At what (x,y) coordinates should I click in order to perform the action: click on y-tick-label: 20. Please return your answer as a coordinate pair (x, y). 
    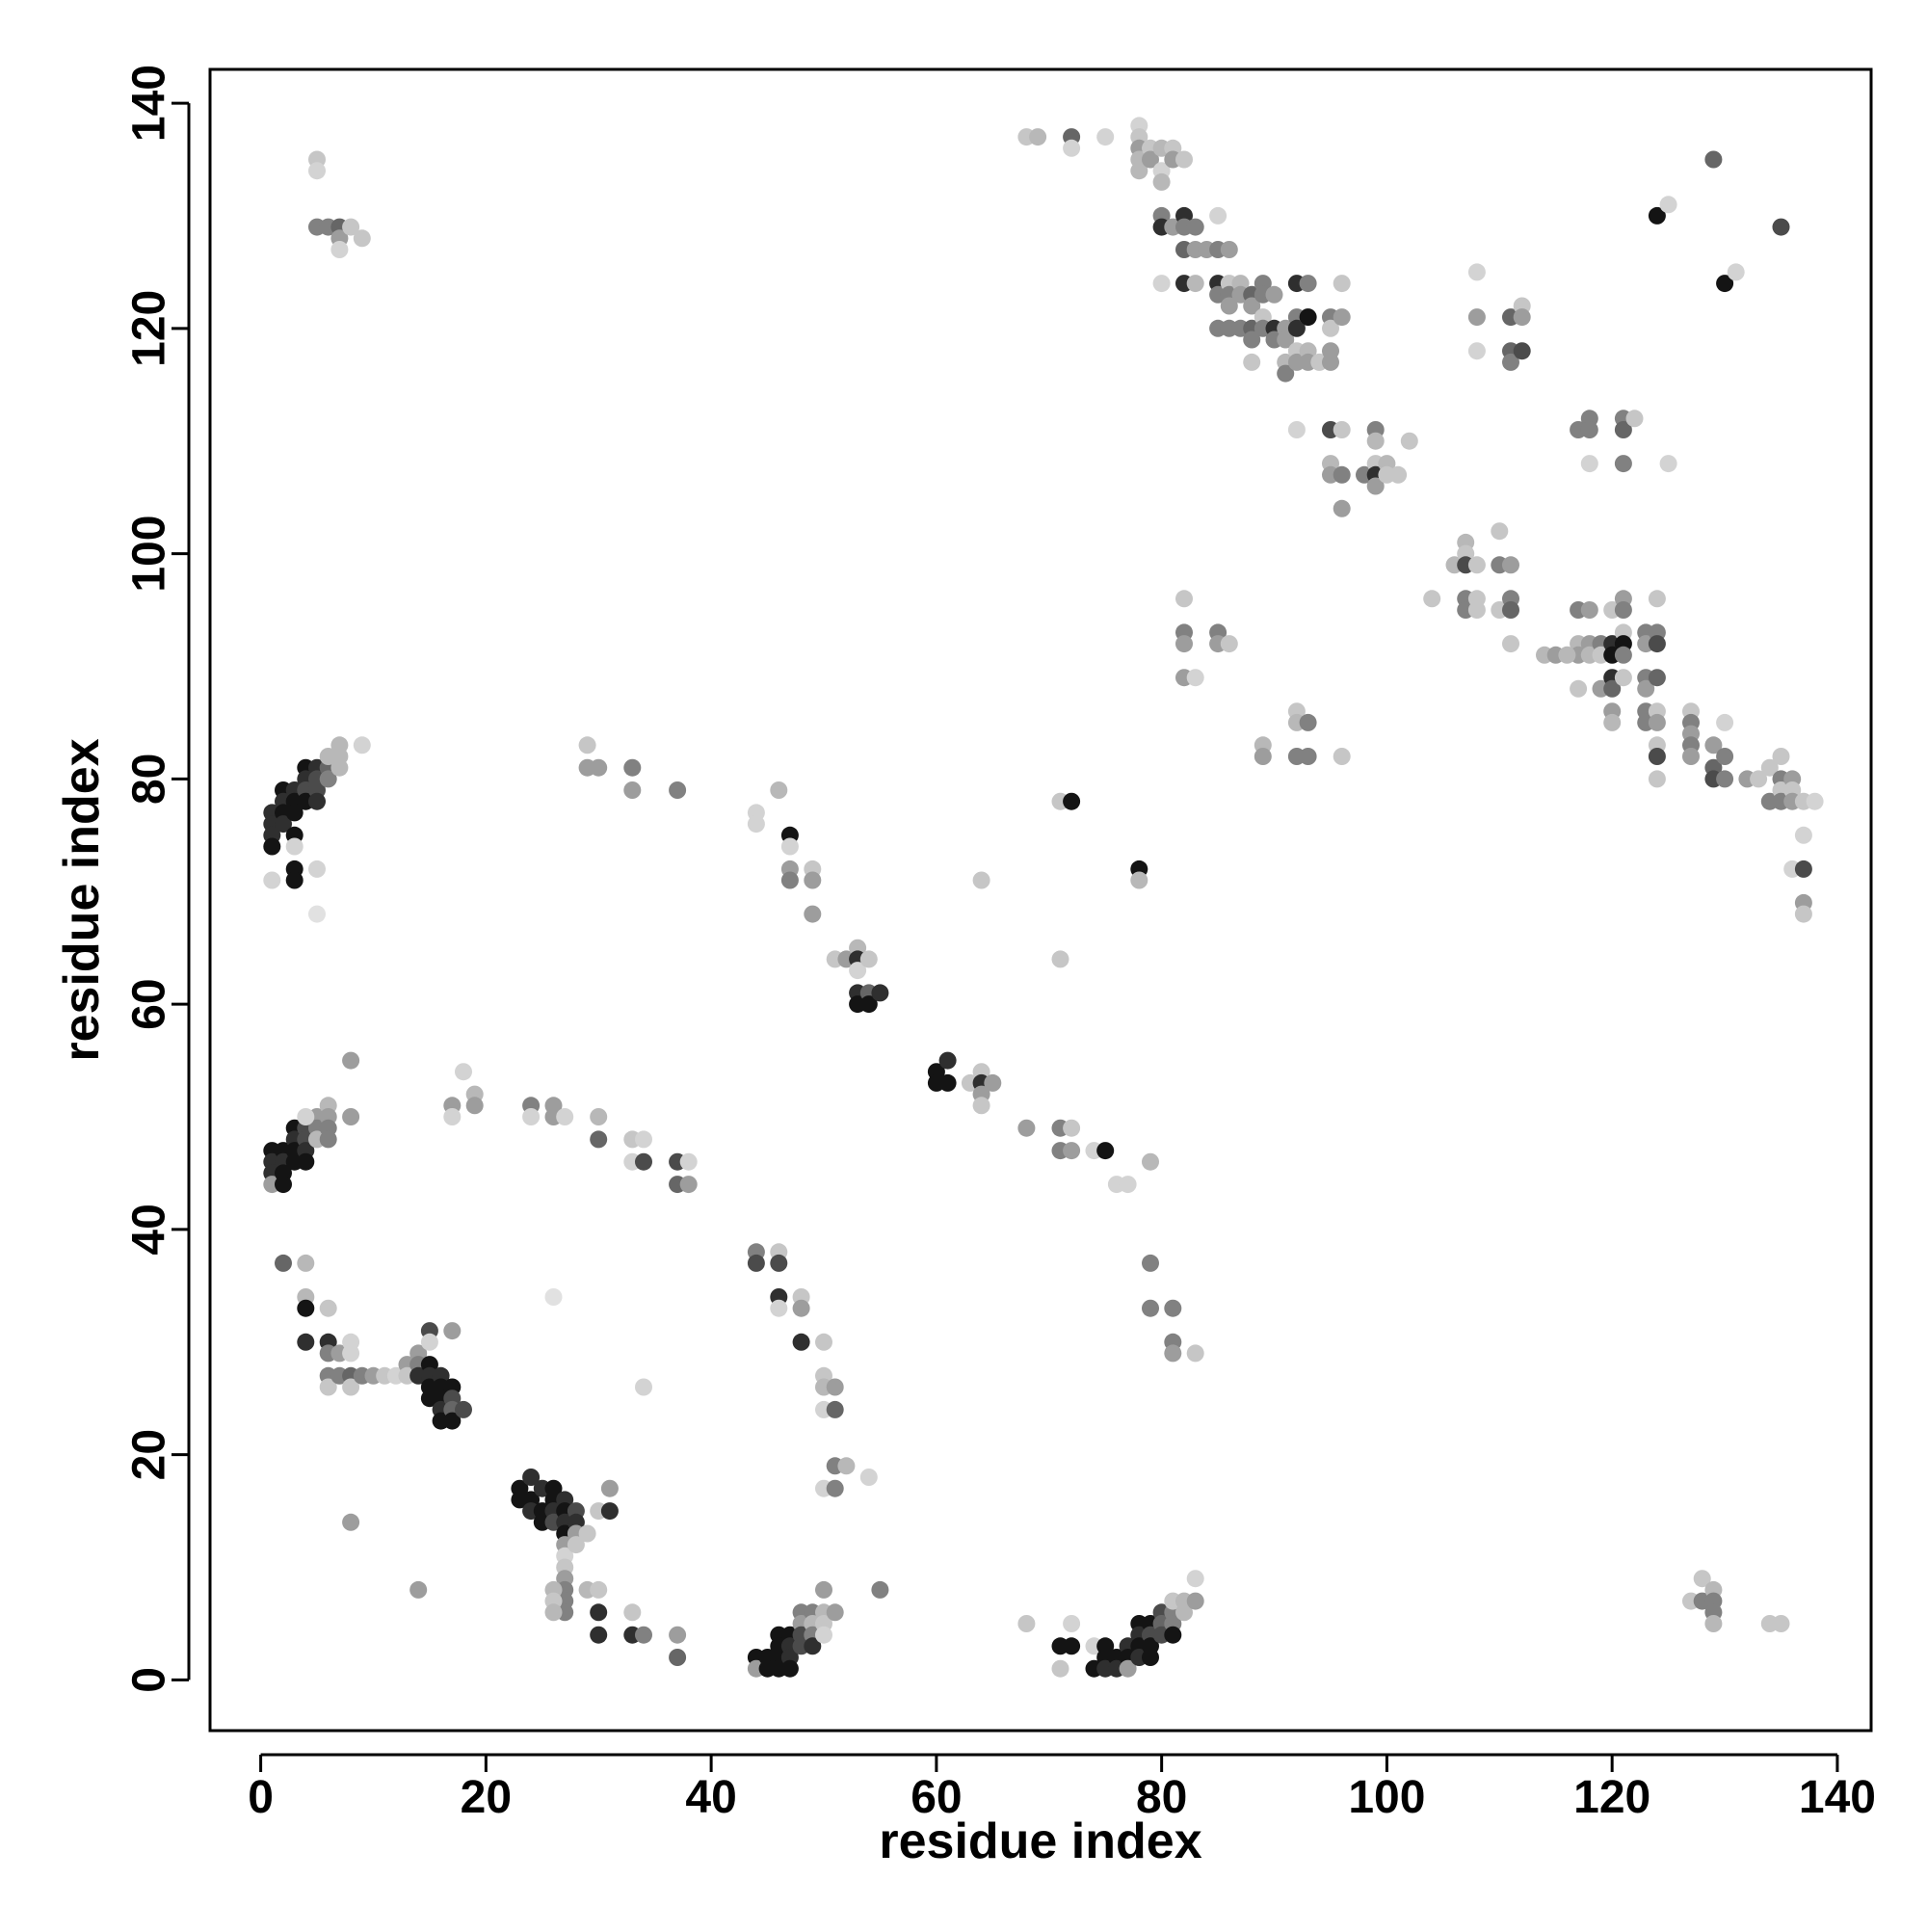
    Looking at the image, I should click on (149, 1454).